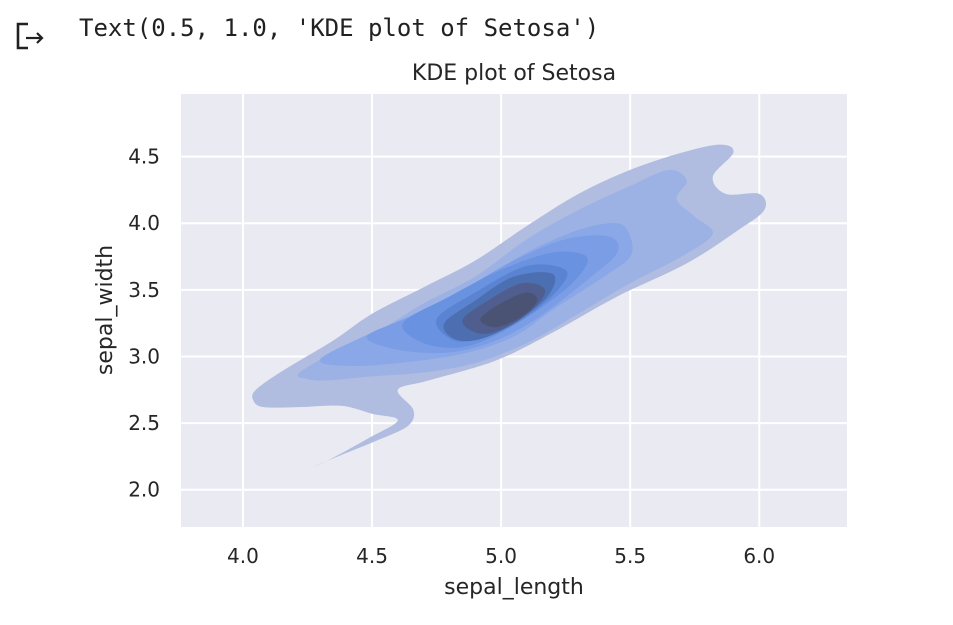 The image size is (953, 625). I want to click on y-axis-label: sepal_width, so click(105, 310).